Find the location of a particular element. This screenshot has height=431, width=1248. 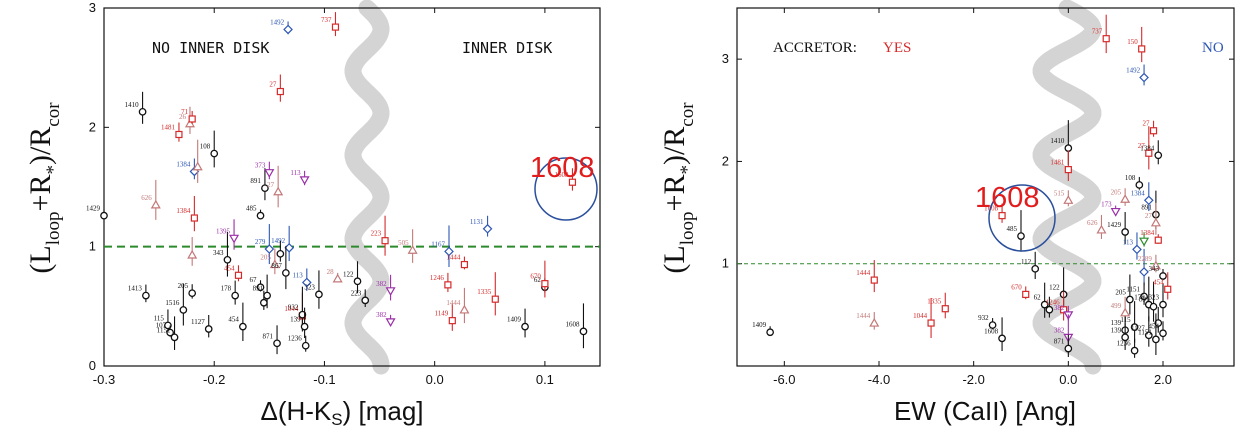

right-data-point: 1444 is located at coordinates (867, 276).